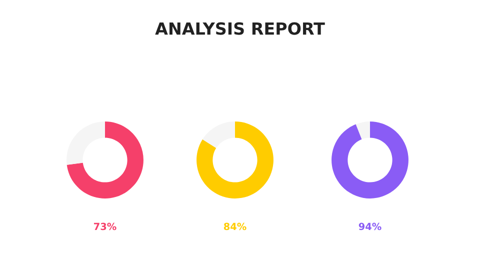 This screenshot has height=270, width=480. I want to click on data-label: 84%, so click(235, 226).